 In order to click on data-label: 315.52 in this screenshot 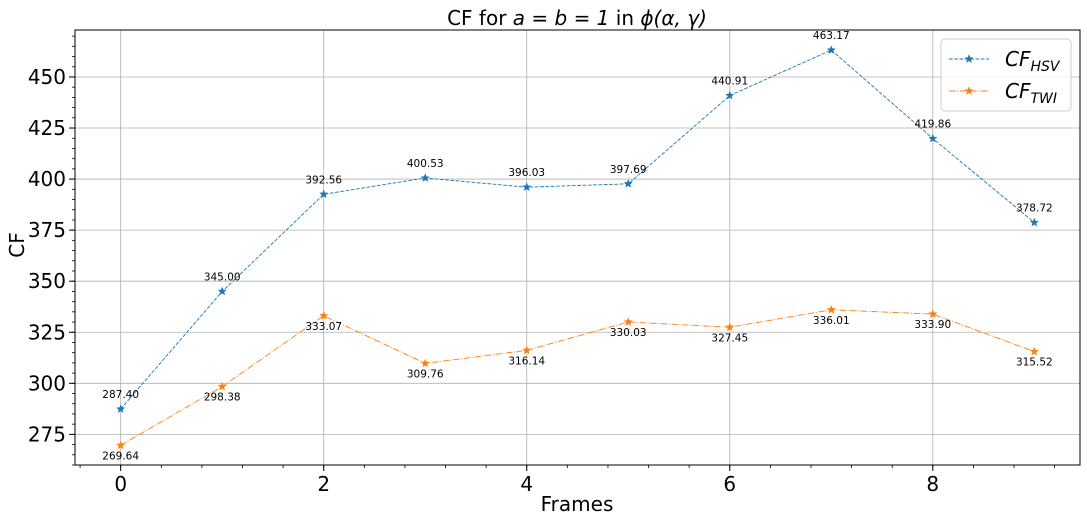, I will do `click(1034, 363)`.